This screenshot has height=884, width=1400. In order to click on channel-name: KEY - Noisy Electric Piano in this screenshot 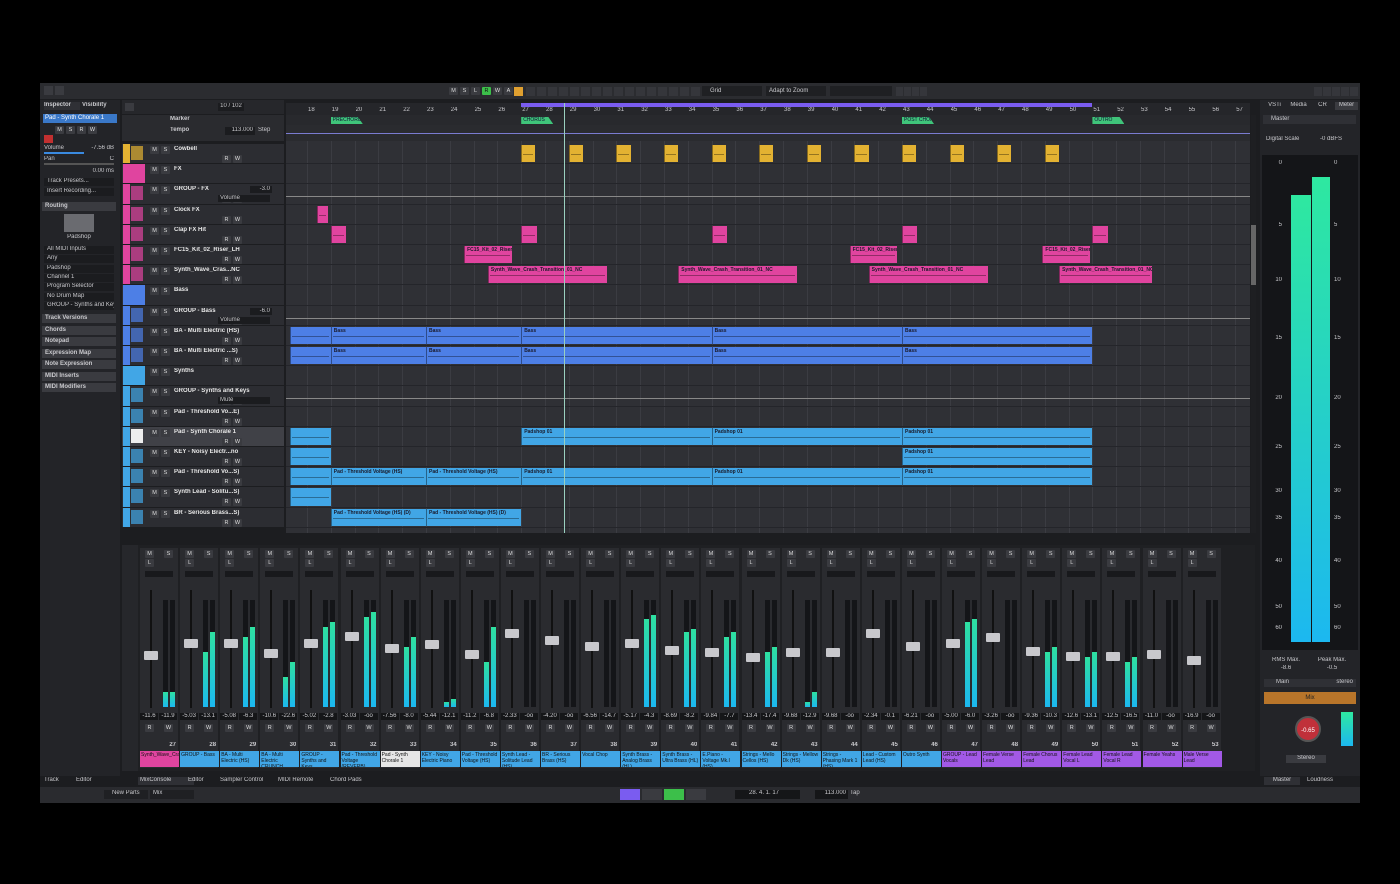, I will do `click(440, 759)`.